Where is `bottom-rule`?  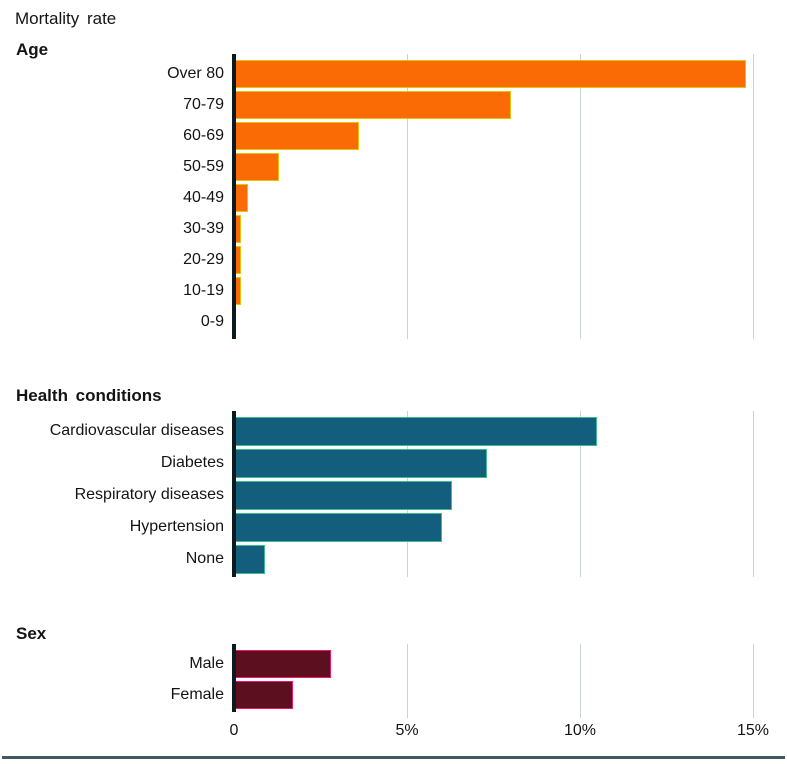
bottom-rule is located at coordinates (393, 757).